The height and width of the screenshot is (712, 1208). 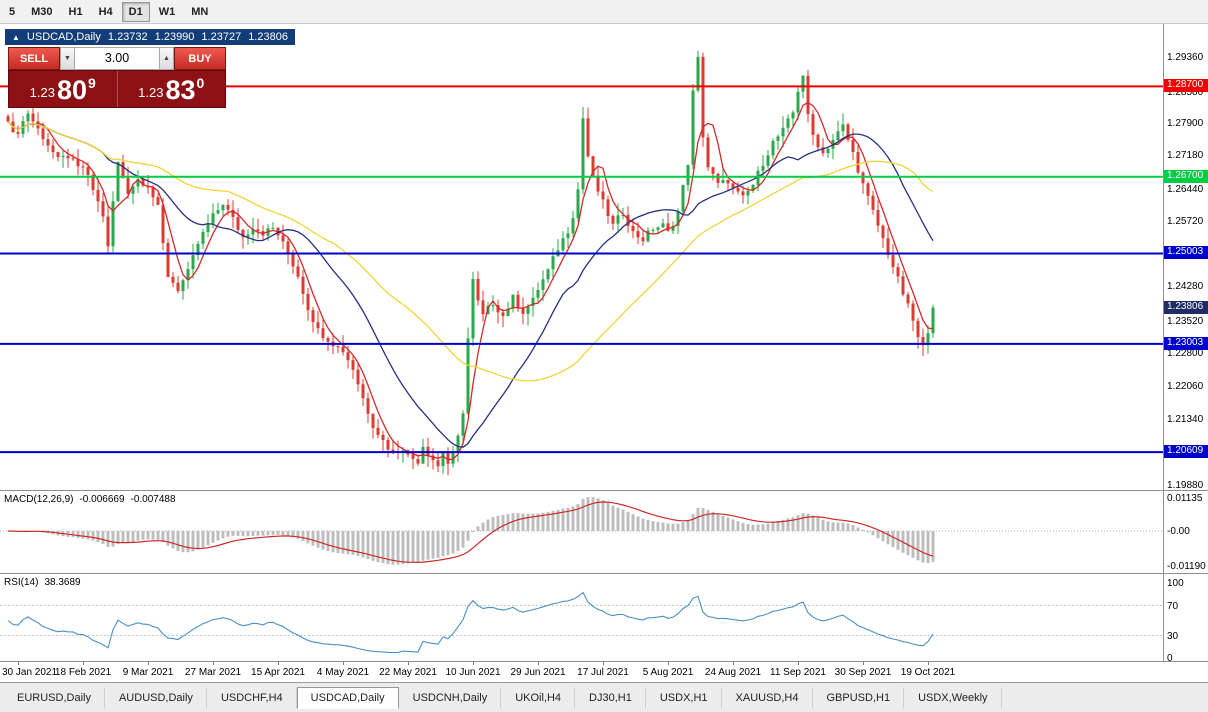 I want to click on macd-value-main: -0.006669, so click(x=102, y=499).